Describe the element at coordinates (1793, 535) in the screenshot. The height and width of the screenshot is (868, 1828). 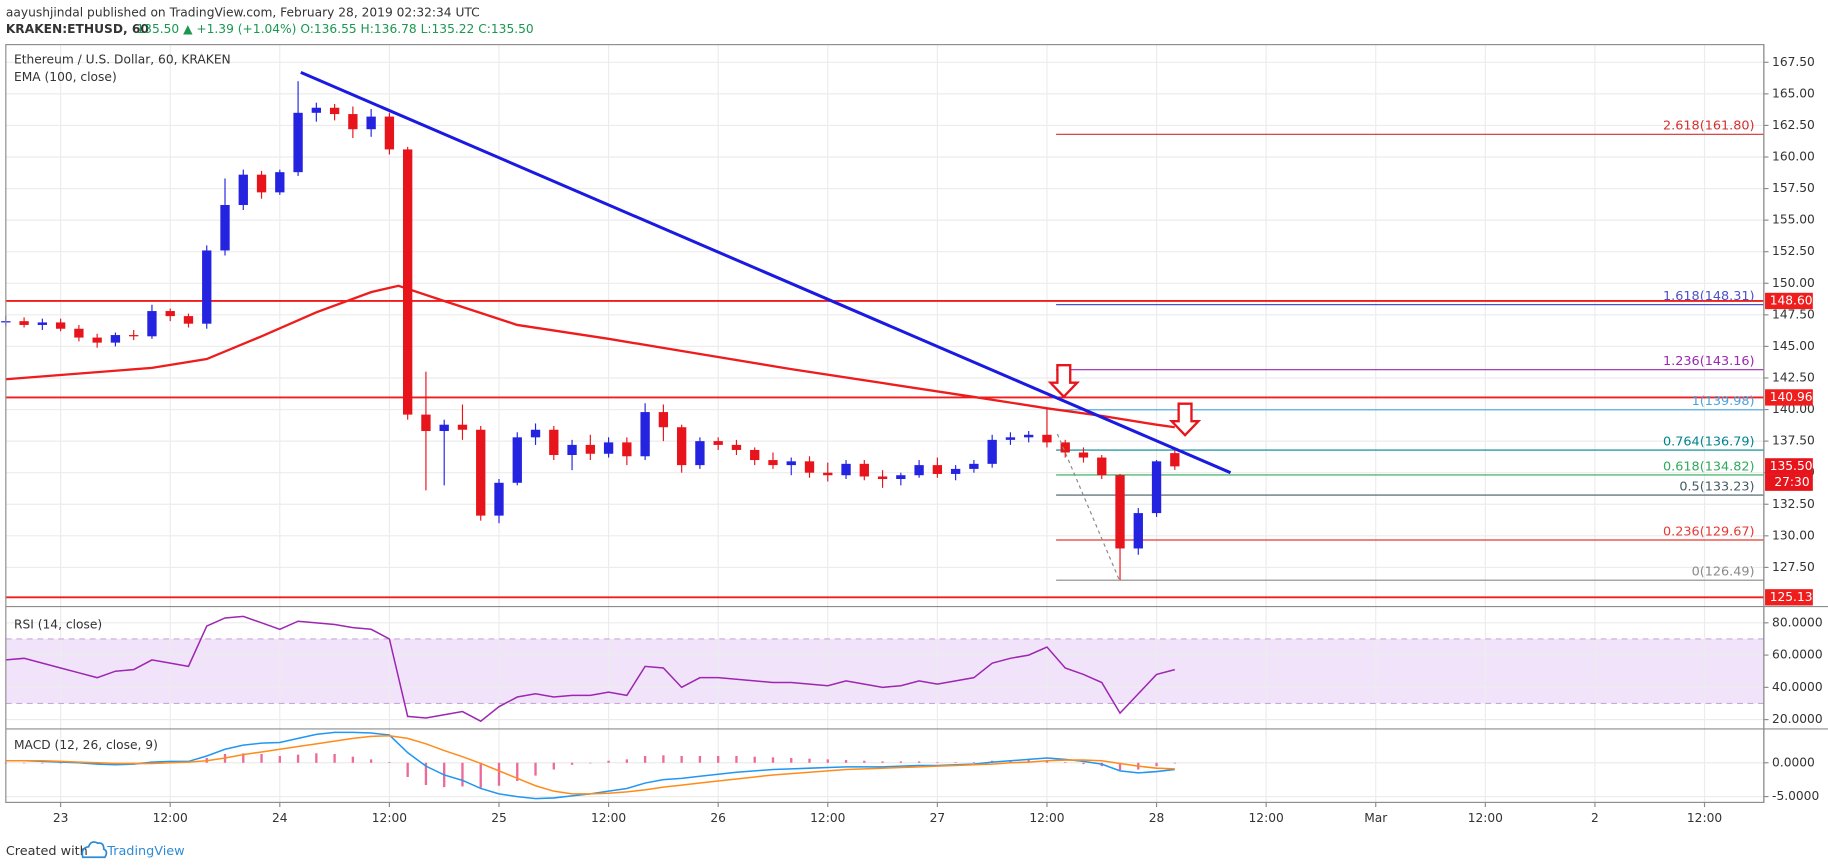
I see `y-tick-label: 130.00` at that location.